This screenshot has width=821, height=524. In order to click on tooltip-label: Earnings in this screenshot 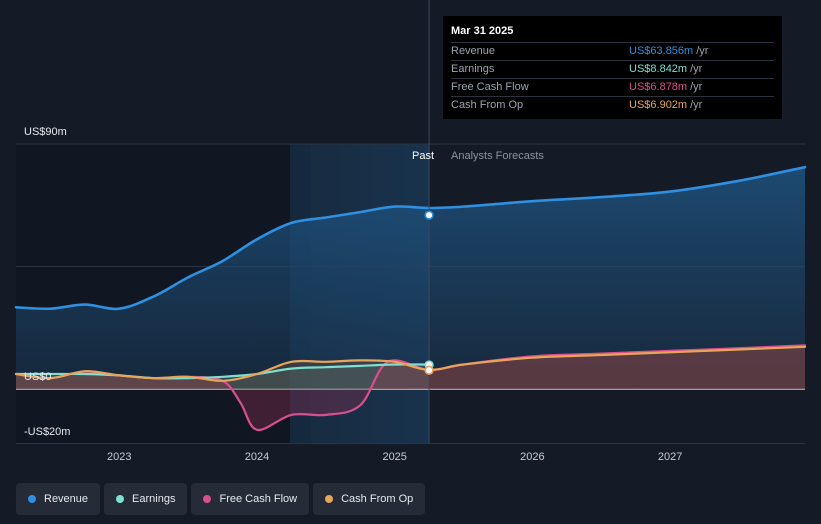, I will do `click(473, 69)`.